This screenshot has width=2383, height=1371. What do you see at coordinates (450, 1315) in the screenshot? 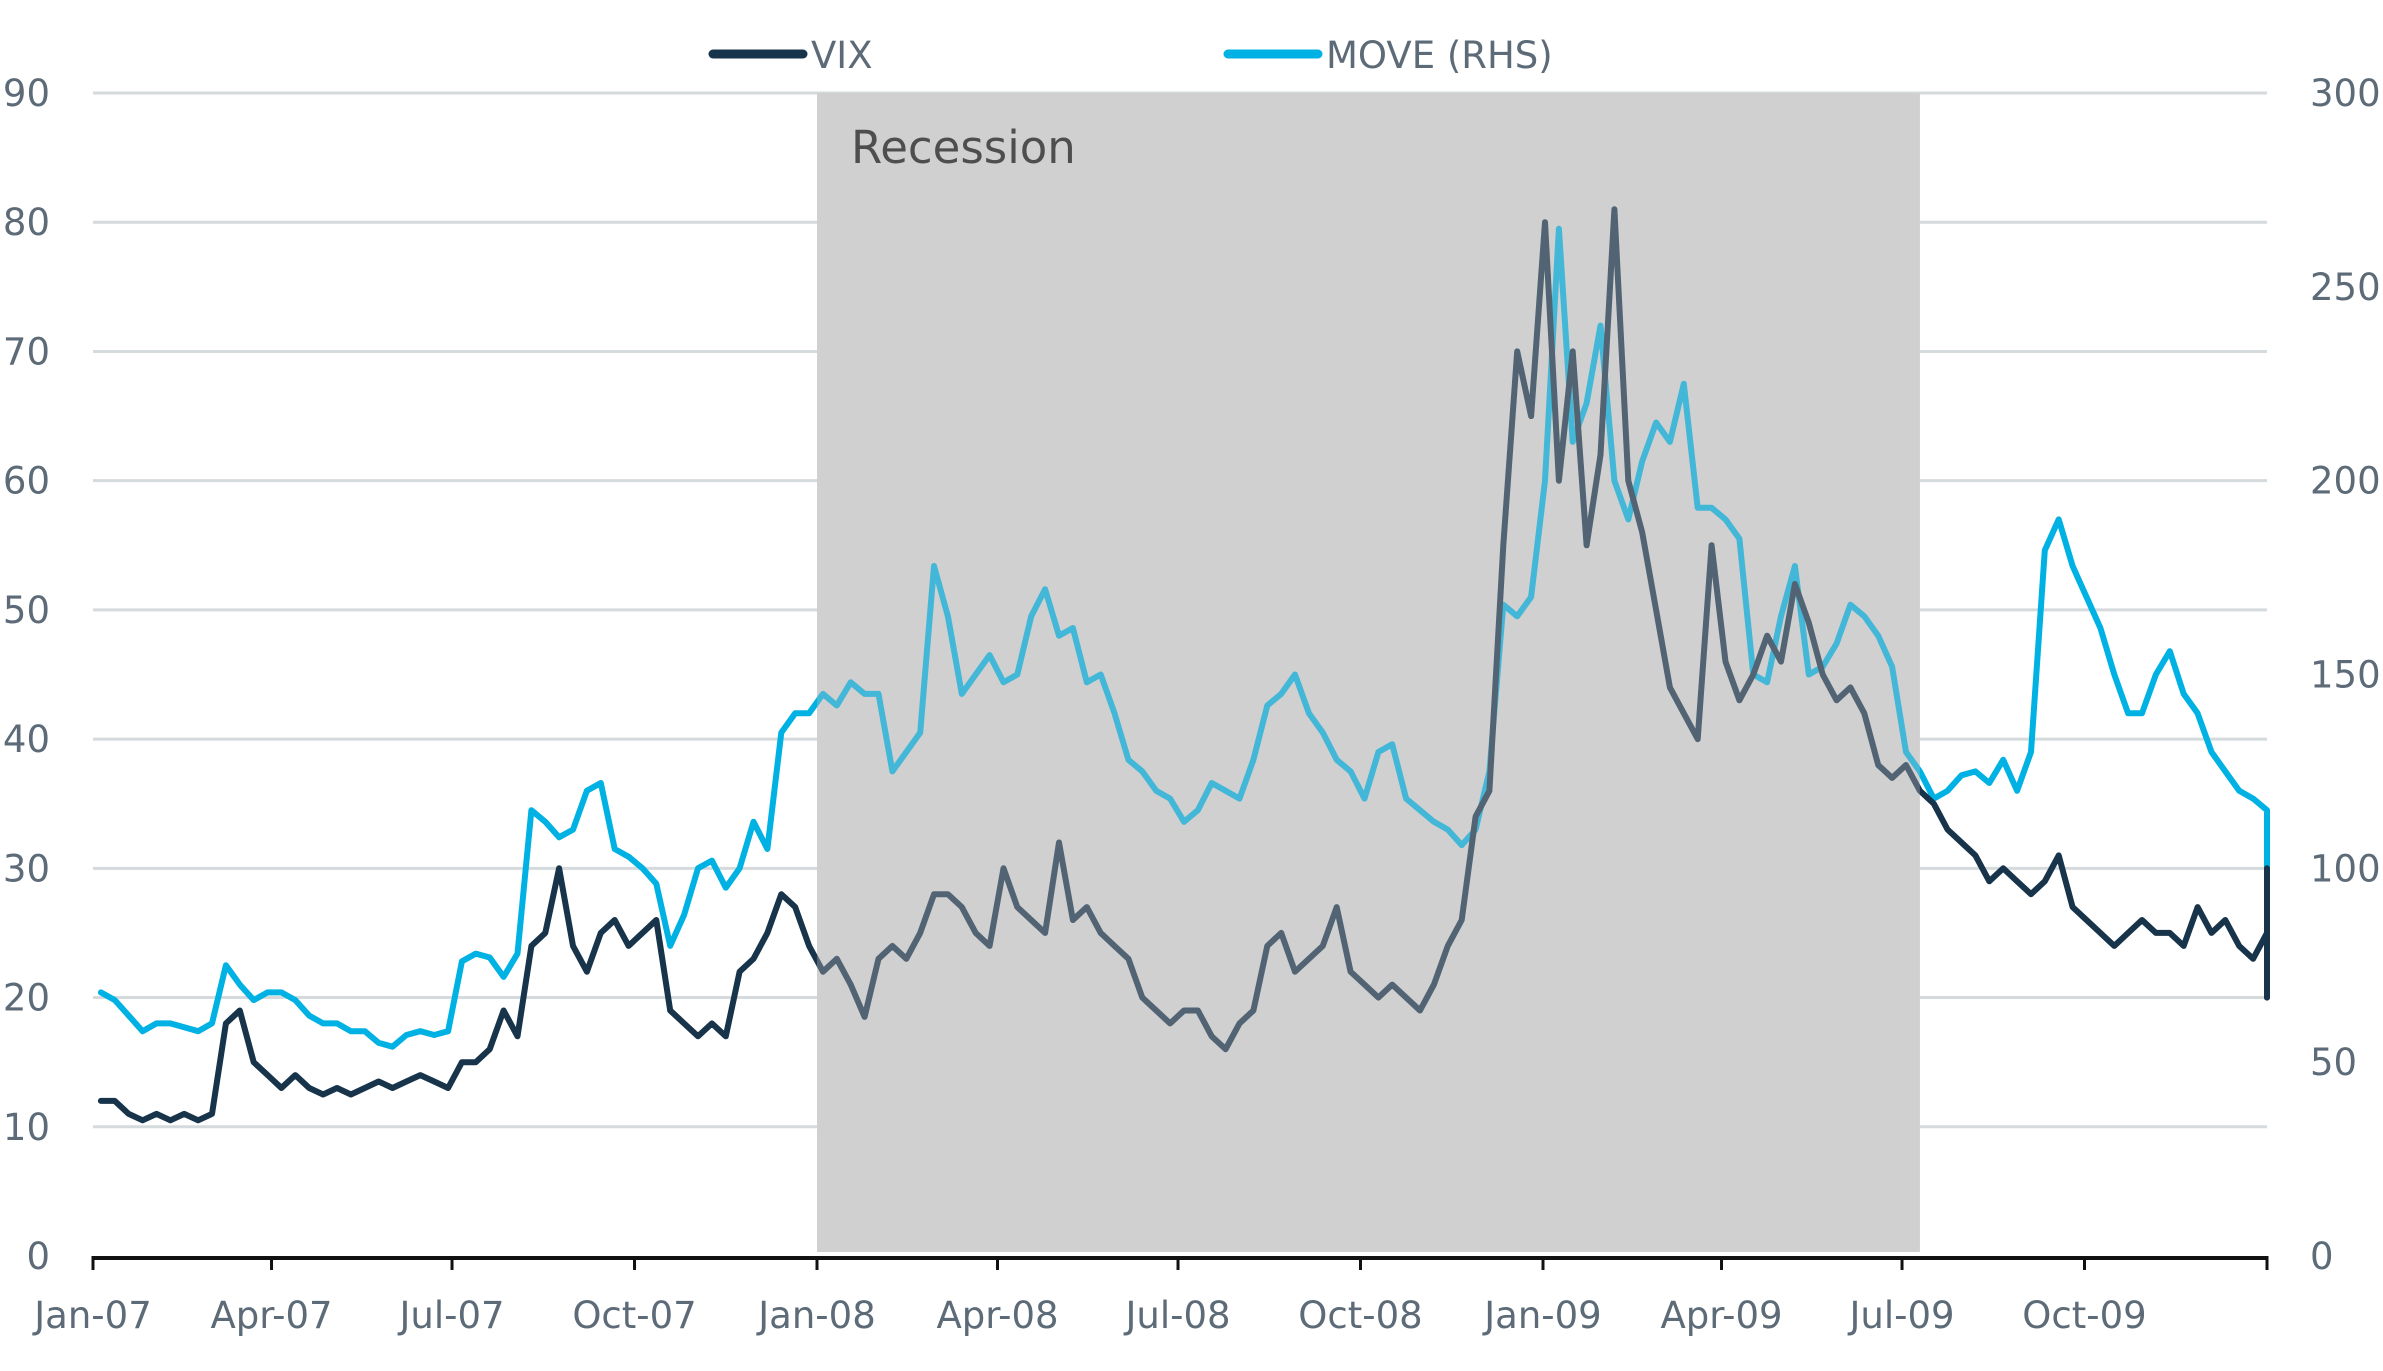
I see `x-tick-label: Jul-07` at bounding box center [450, 1315].